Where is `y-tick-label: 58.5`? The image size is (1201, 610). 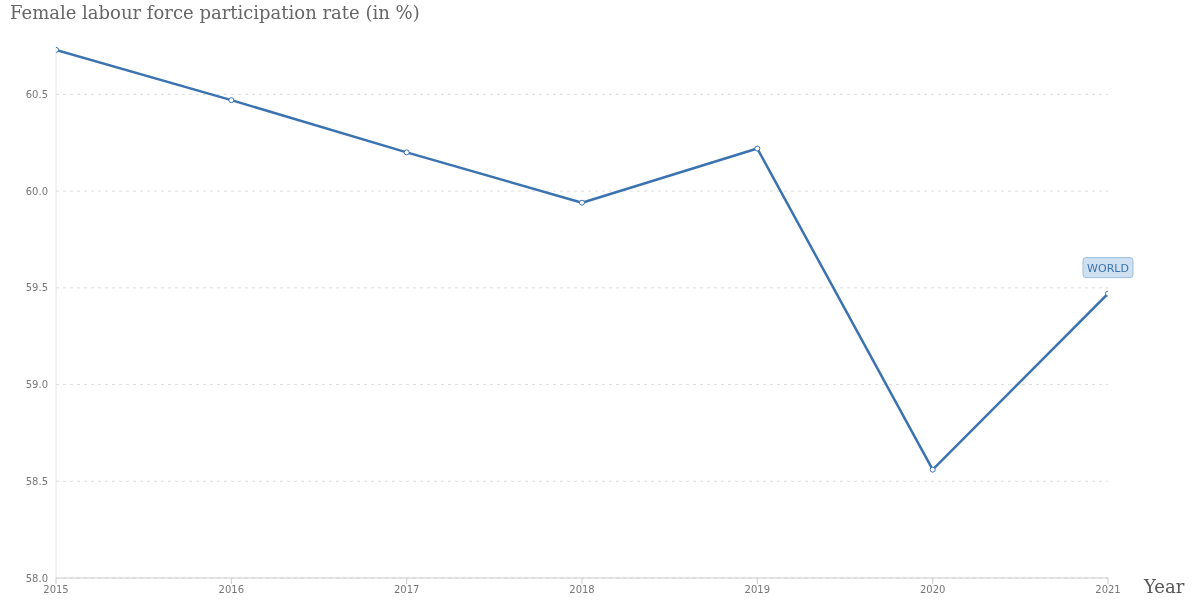 y-tick-label: 58.5 is located at coordinates (36, 481).